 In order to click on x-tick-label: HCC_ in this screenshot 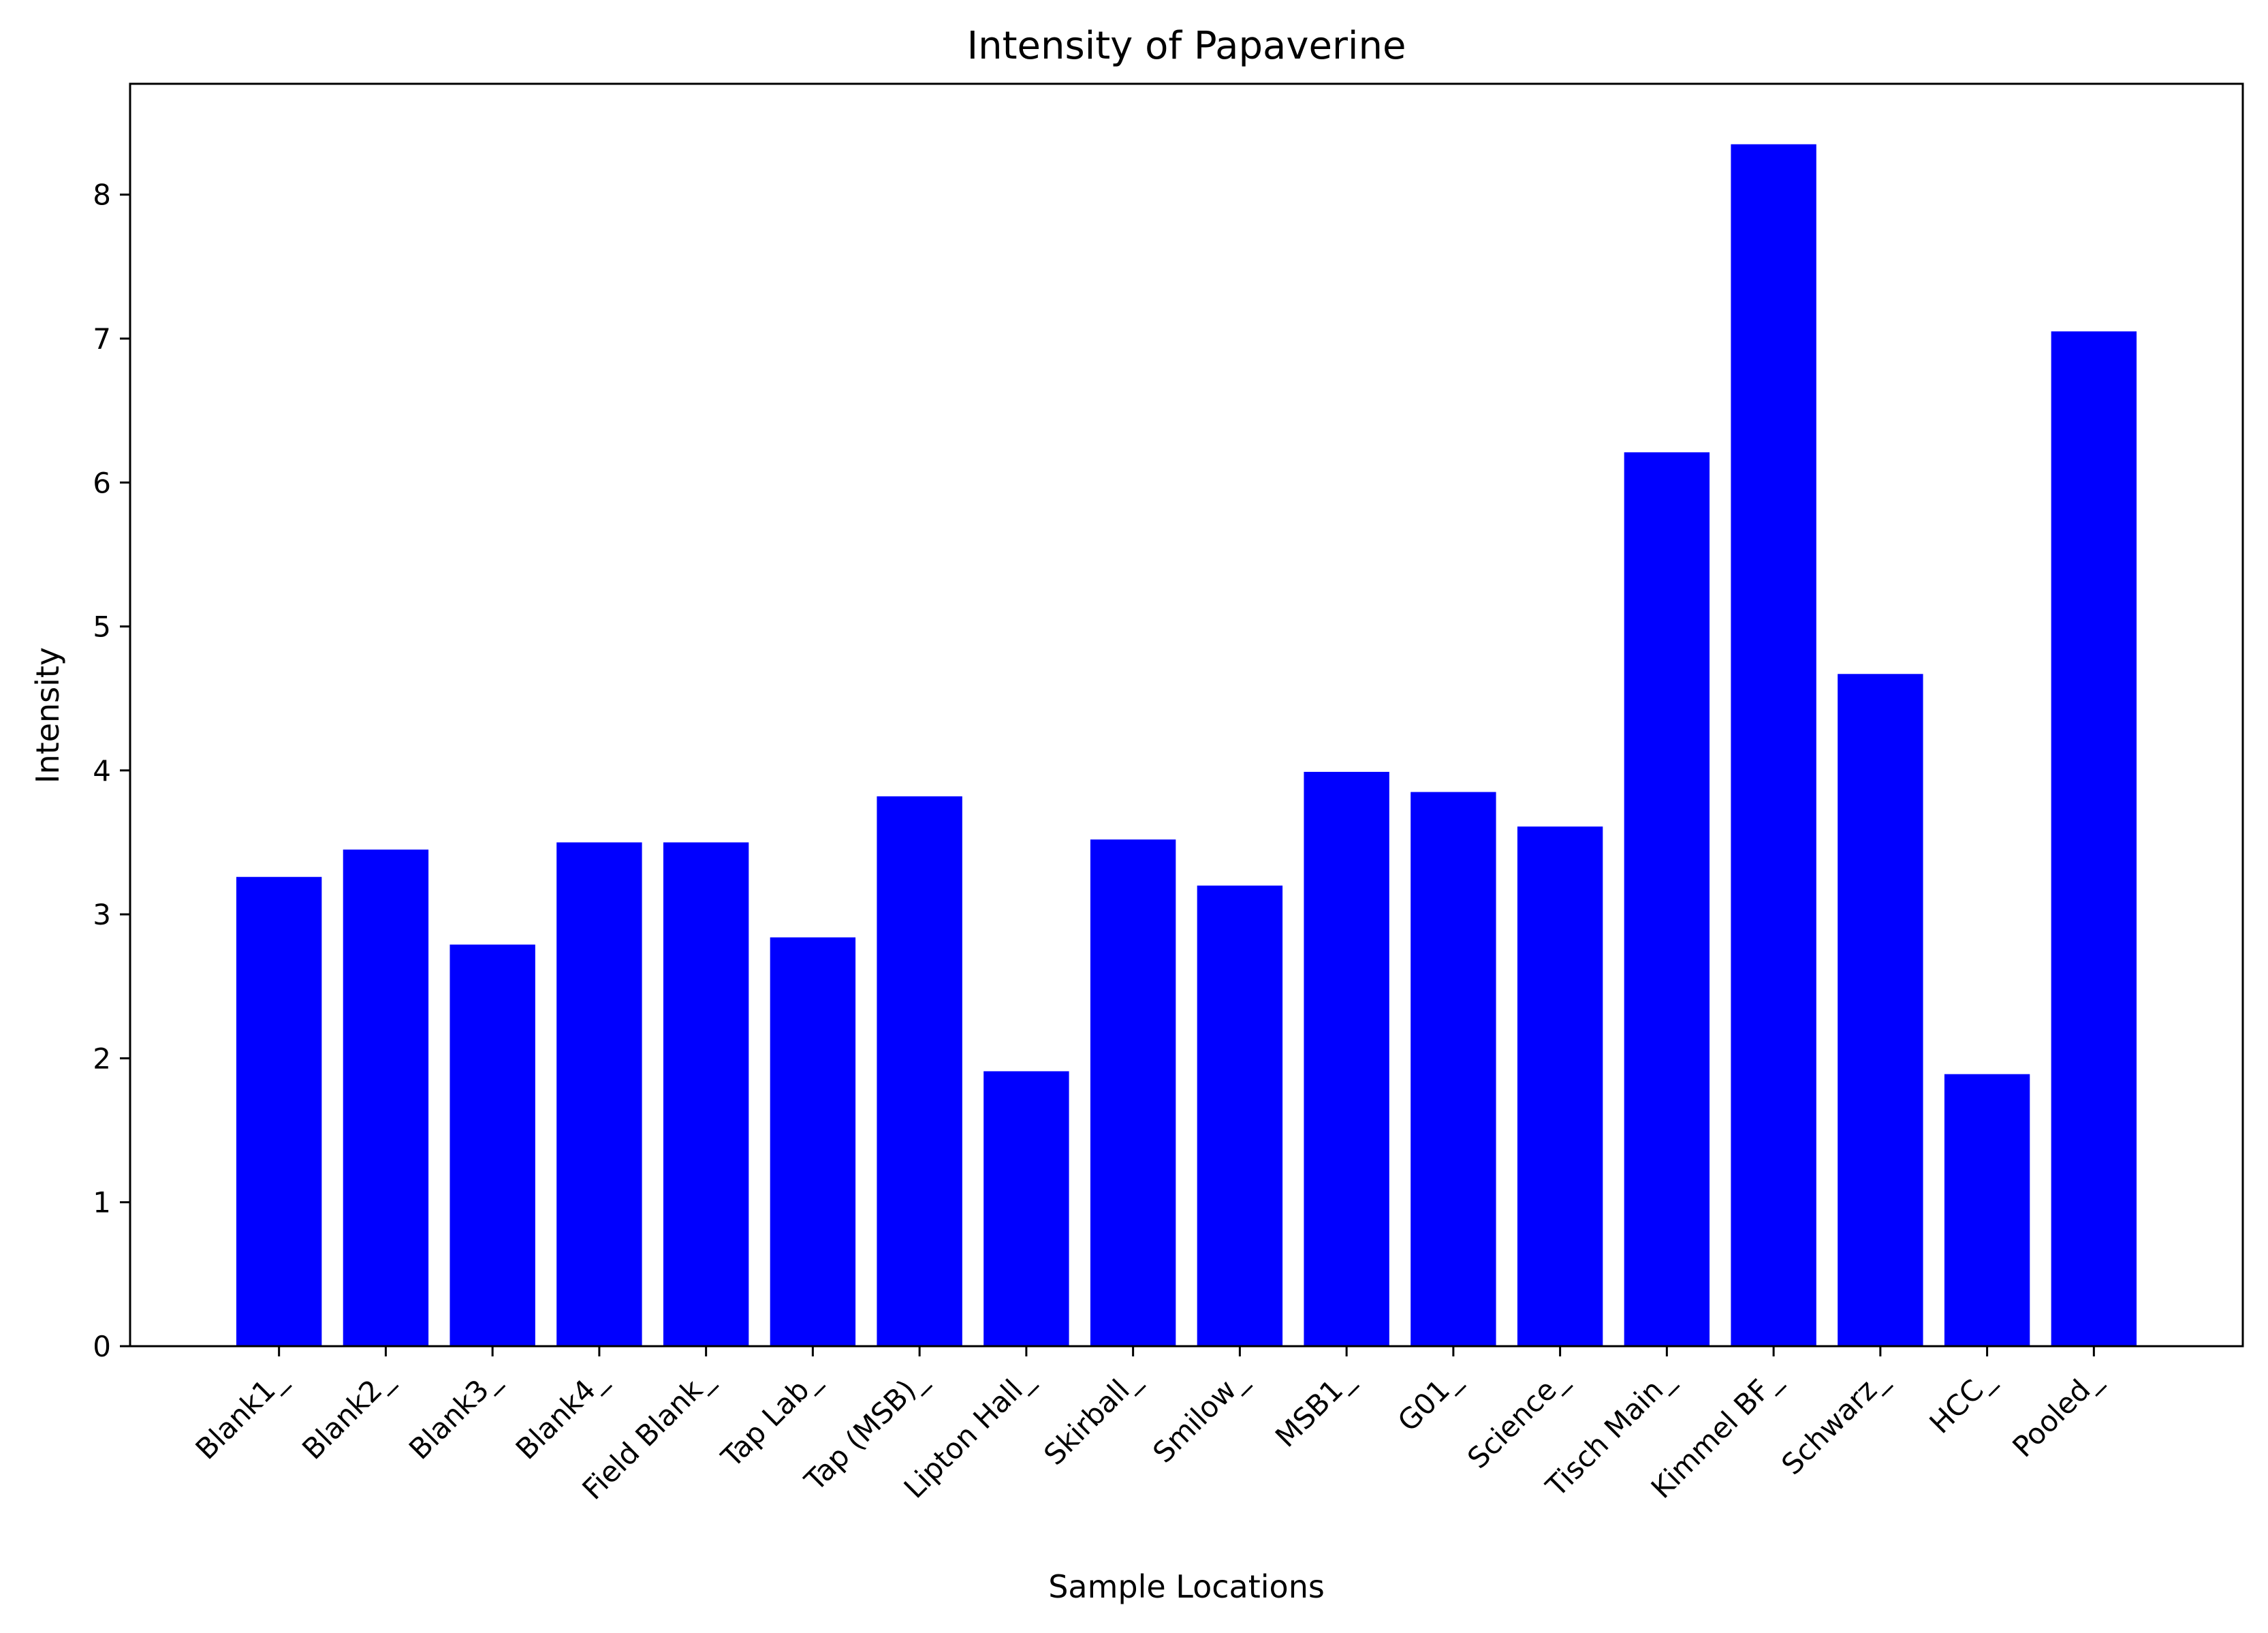, I will do `click(1961, 1401)`.